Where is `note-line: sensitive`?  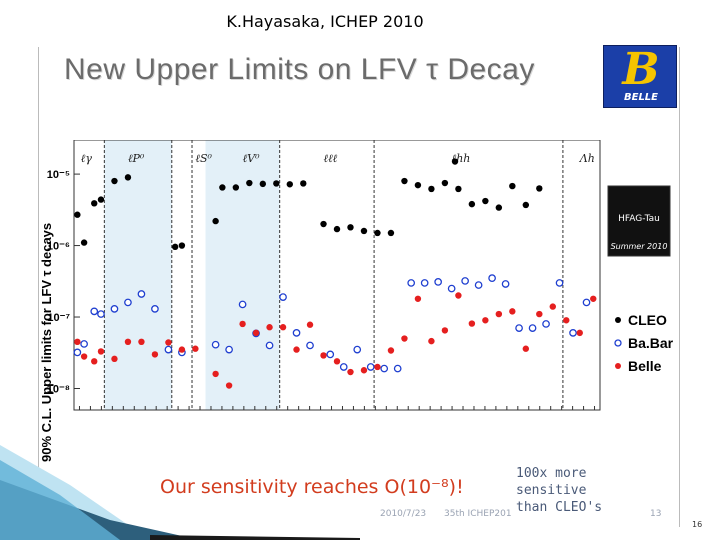 note-line: sensitive is located at coordinates (551, 490).